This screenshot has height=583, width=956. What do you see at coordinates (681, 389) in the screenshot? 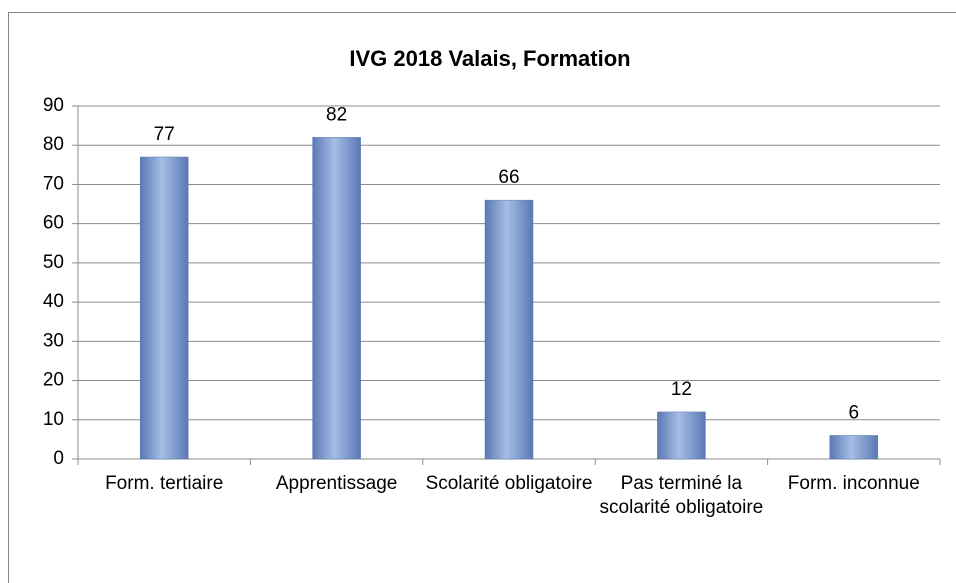
I see `data-label: 12` at bounding box center [681, 389].